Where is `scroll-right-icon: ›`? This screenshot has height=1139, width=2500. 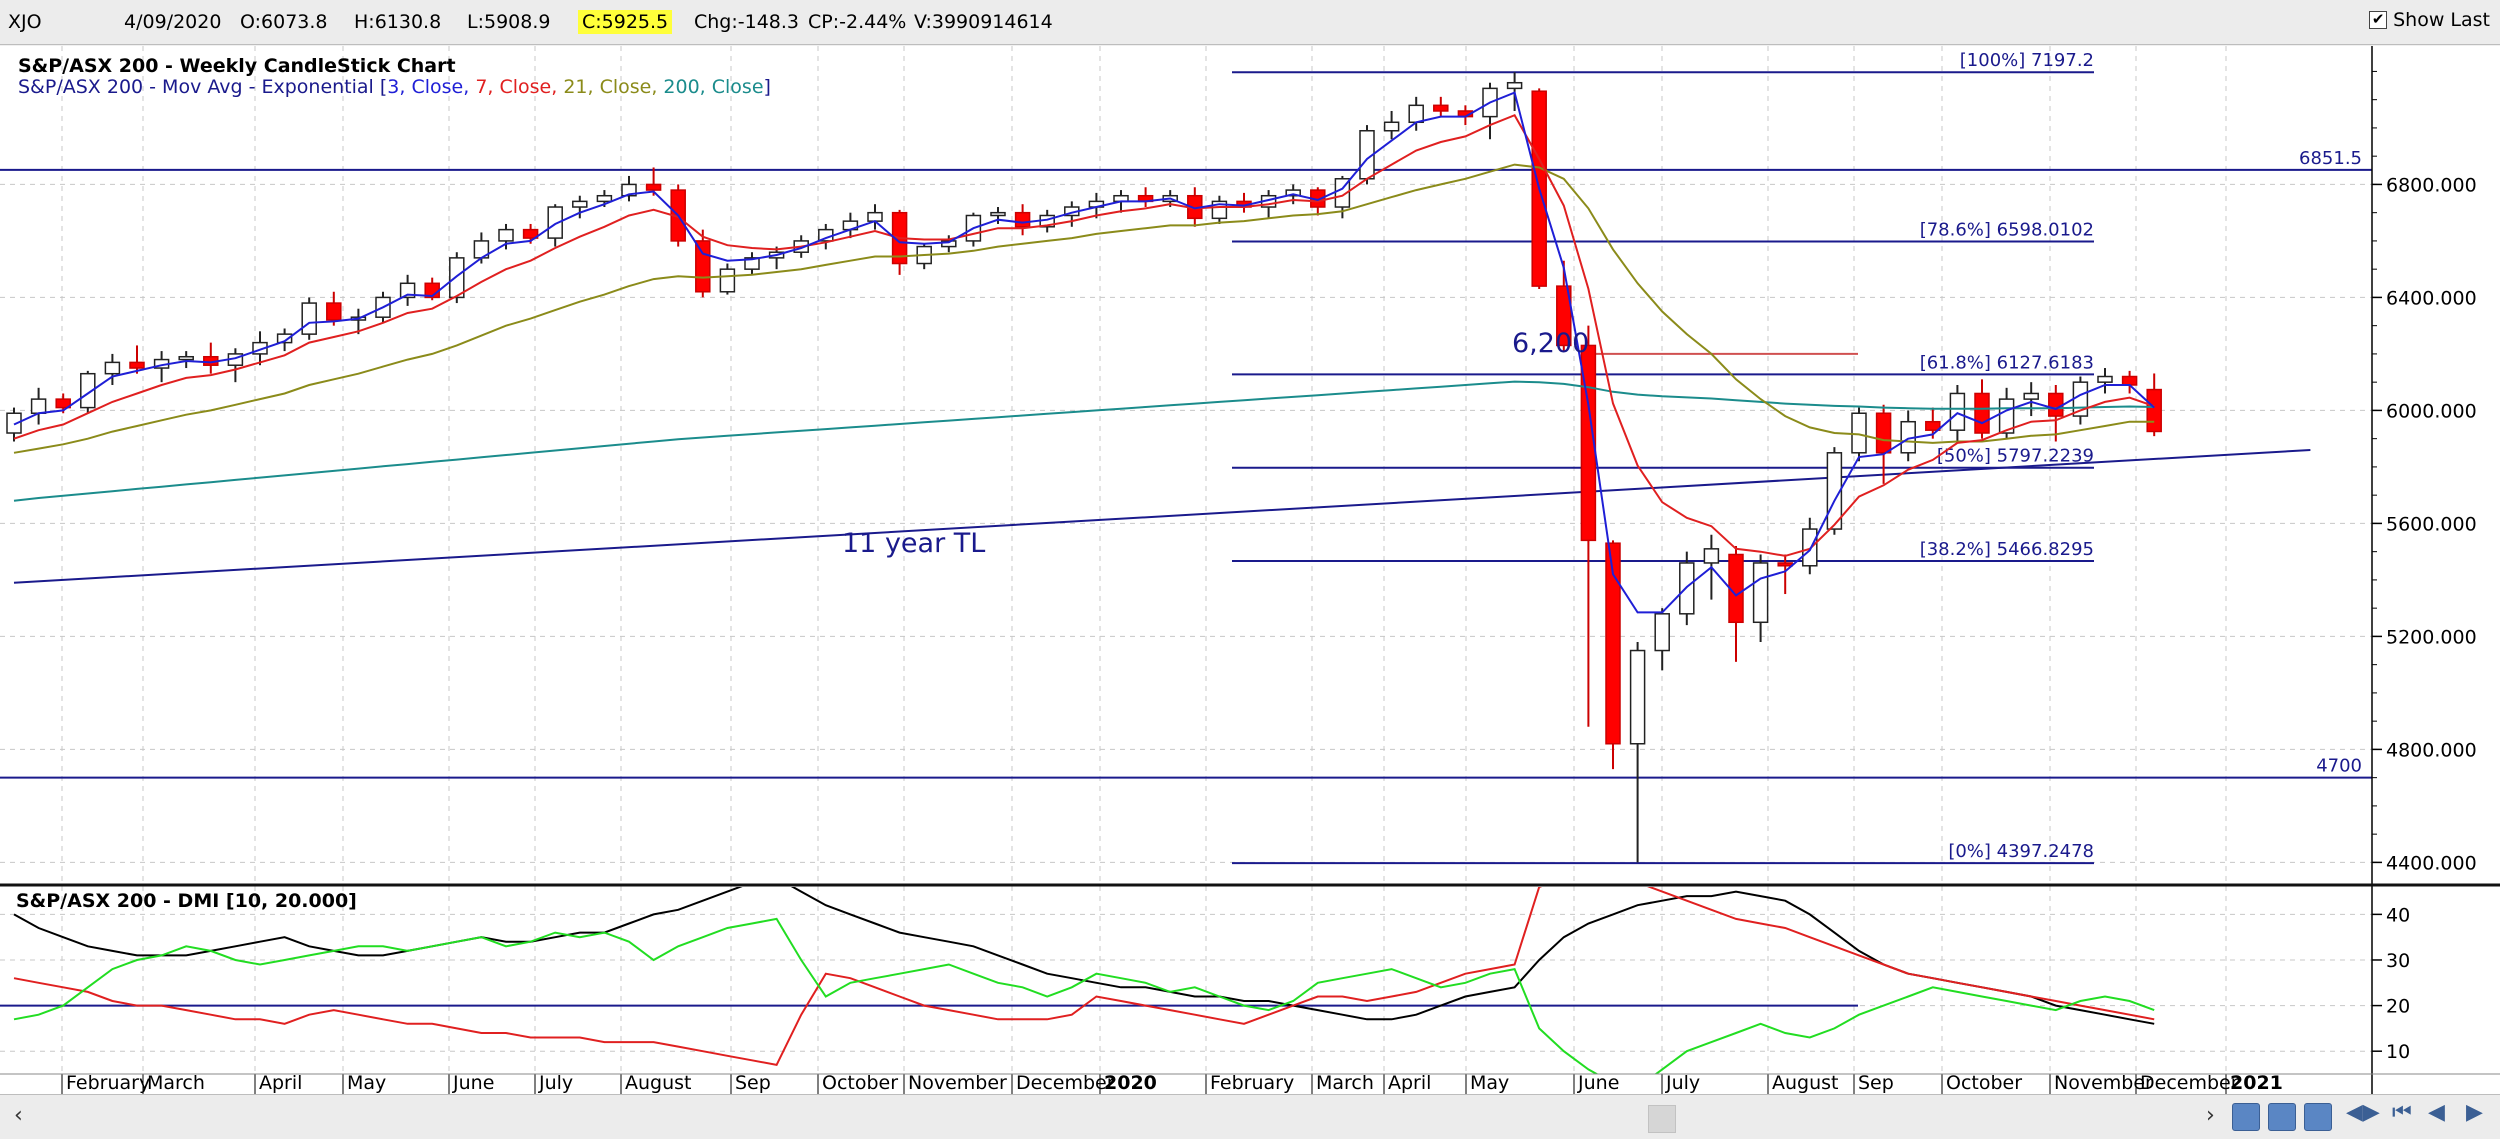 scroll-right-icon: › is located at coordinates (2210, 1115).